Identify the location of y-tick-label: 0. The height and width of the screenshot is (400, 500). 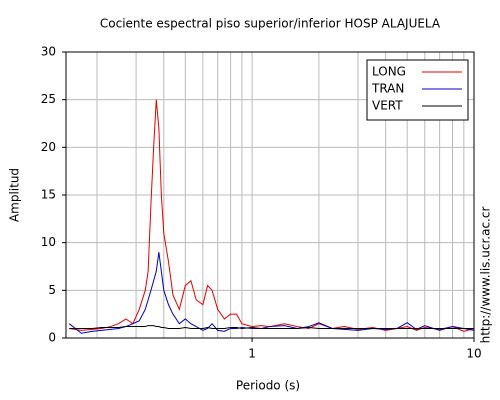
(52, 338).